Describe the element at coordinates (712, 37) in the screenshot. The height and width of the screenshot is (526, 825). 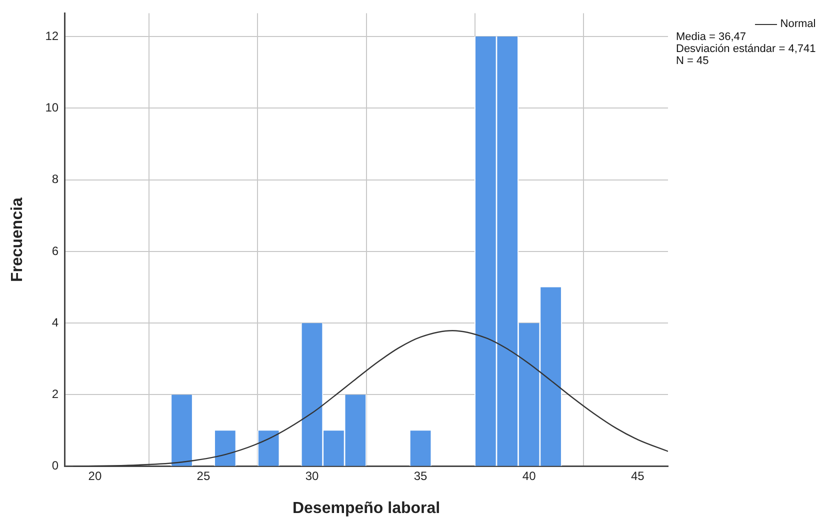
I see `text: Media = 36,47` at that location.